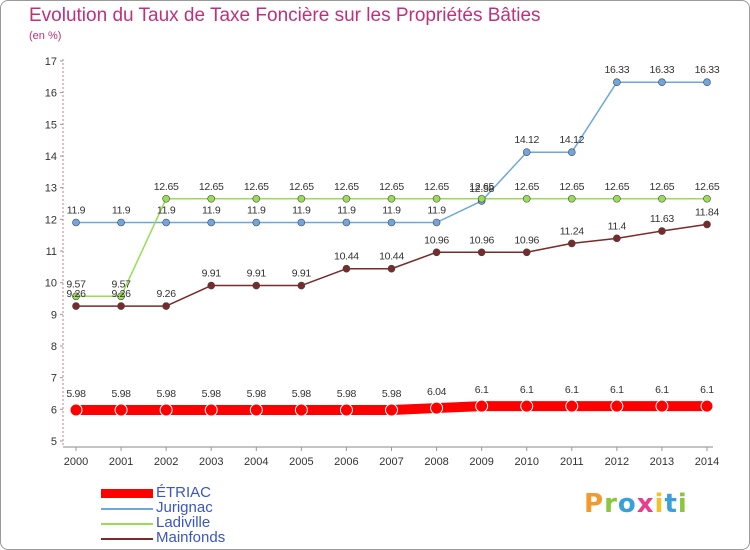 The image size is (750, 550). Describe the element at coordinates (51, 62) in the screenshot. I see `y-tick-label: 17` at that location.